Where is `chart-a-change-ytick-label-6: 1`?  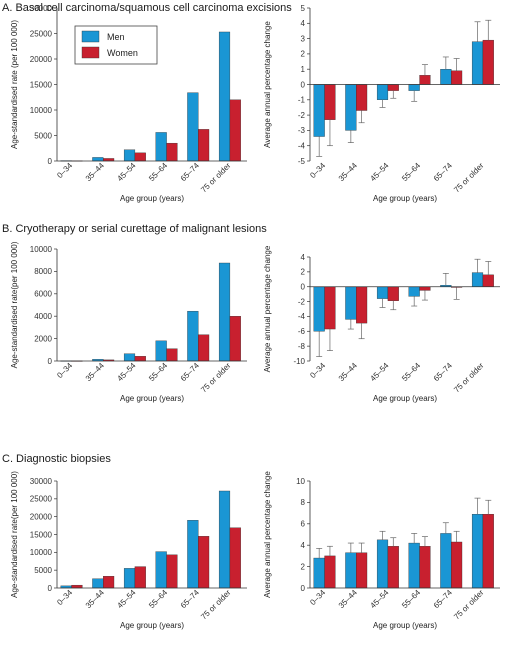 chart-a-change-ytick-label-6: 1 is located at coordinates (303, 69).